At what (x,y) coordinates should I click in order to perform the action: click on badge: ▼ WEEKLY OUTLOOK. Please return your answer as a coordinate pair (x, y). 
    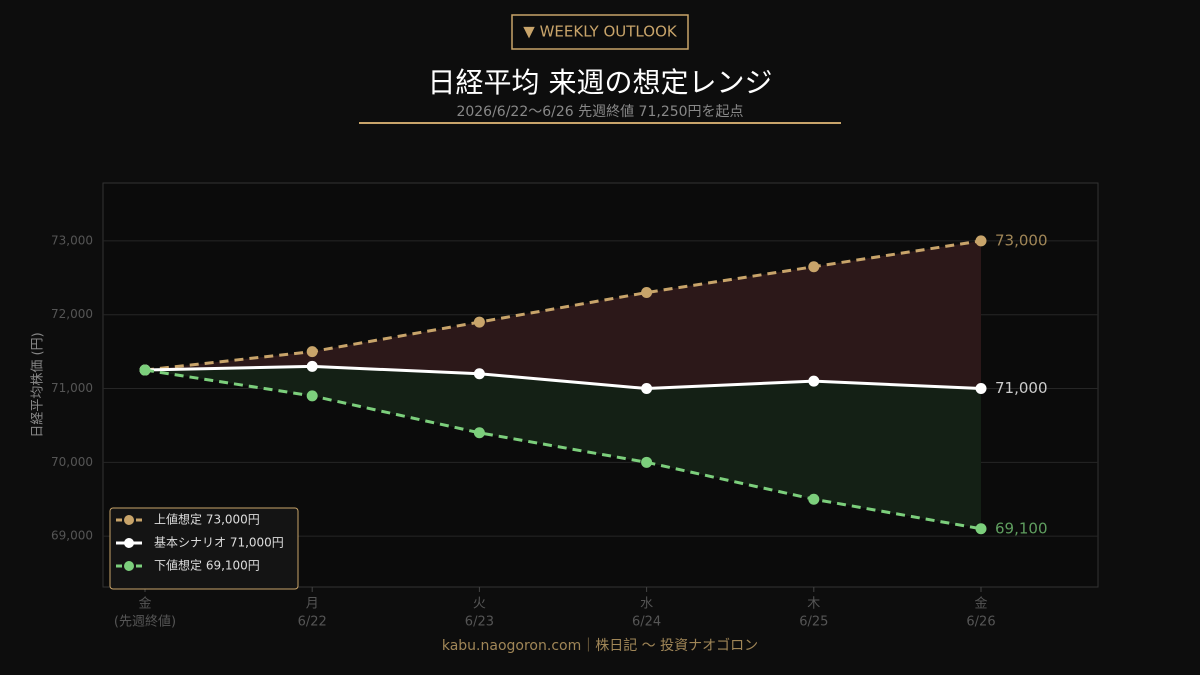
    Looking at the image, I should click on (600, 32).